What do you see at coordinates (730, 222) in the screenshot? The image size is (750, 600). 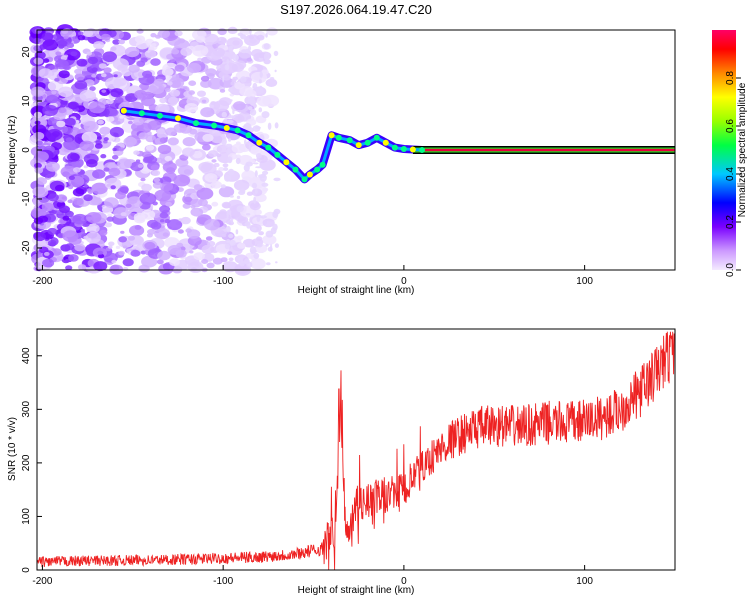 I see `colorbar-tick-label: 0.2` at bounding box center [730, 222].